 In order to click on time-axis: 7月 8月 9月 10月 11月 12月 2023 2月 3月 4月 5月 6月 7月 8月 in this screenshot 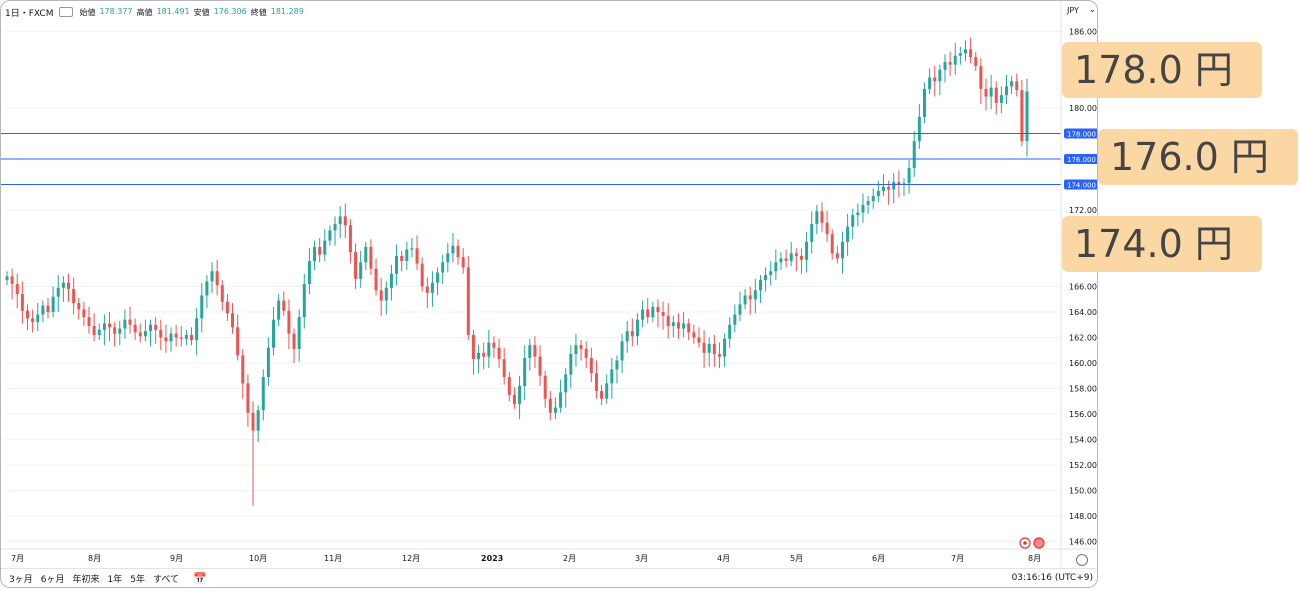, I will do `click(549, 550)`.